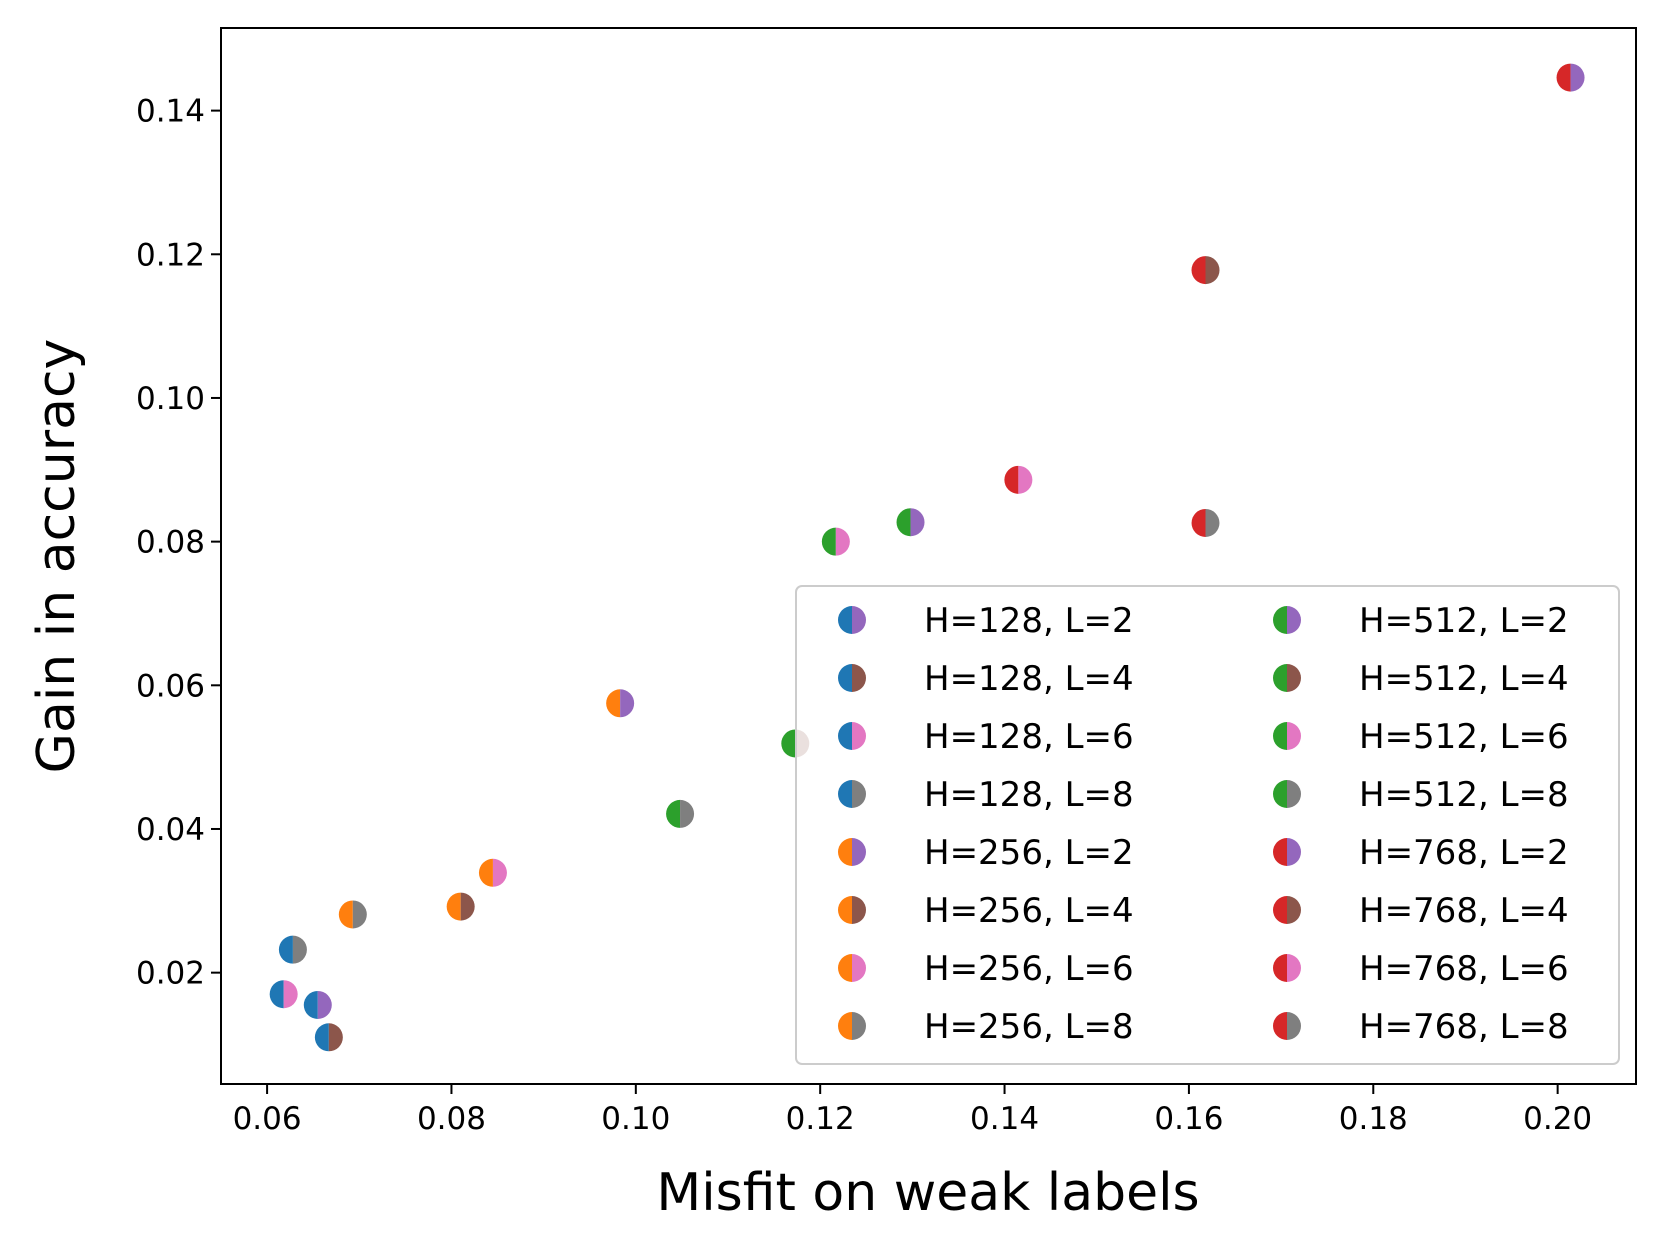 Image resolution: width=1662 pixels, height=1252 pixels. Describe the element at coordinates (1421, 969) in the screenshot. I see `legend-entry: H=768, L=6` at that location.